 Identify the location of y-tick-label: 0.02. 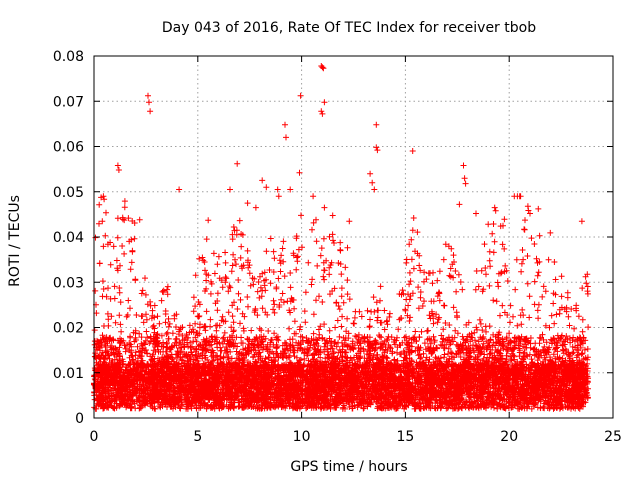
(68, 329).